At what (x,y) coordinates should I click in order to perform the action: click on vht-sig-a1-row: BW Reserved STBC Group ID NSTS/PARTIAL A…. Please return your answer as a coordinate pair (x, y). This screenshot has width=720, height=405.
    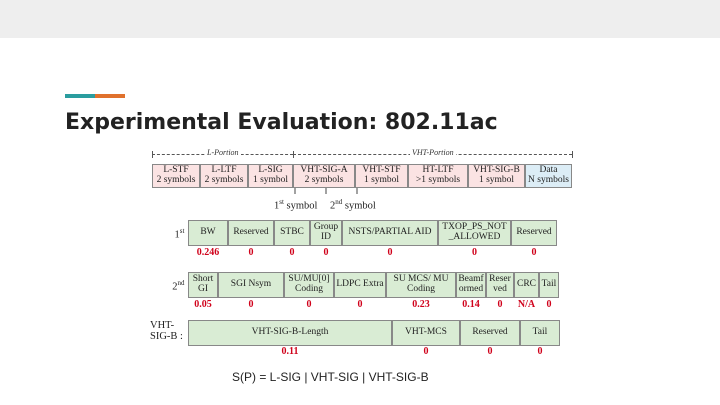
    Looking at the image, I should click on (372, 233).